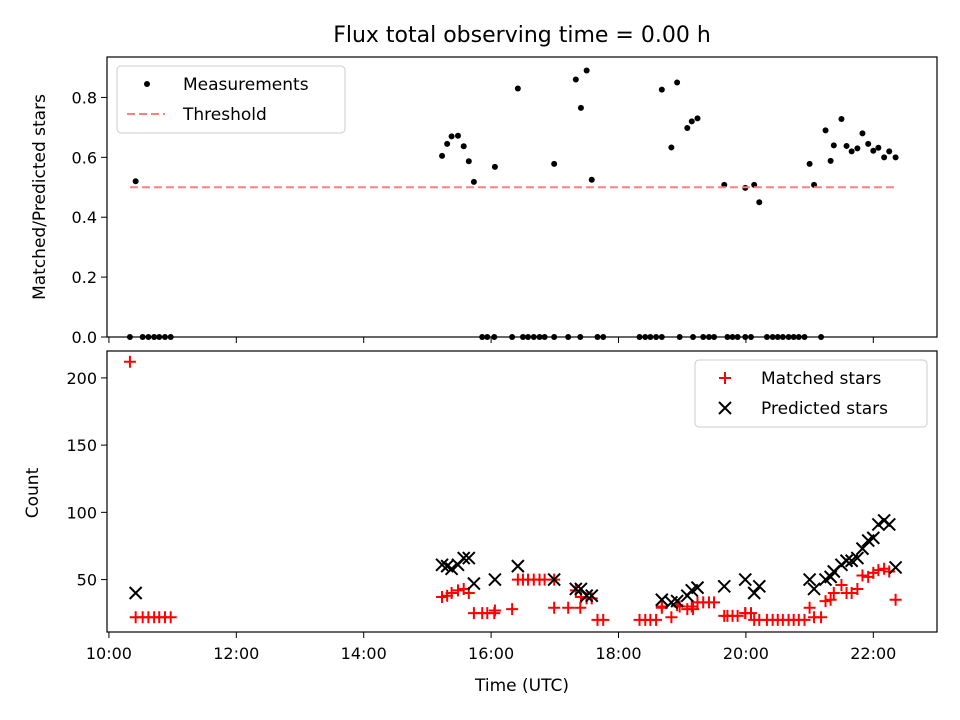 This screenshot has height=720, width=960. I want to click on legend-label: Predicted stars, so click(824, 409).